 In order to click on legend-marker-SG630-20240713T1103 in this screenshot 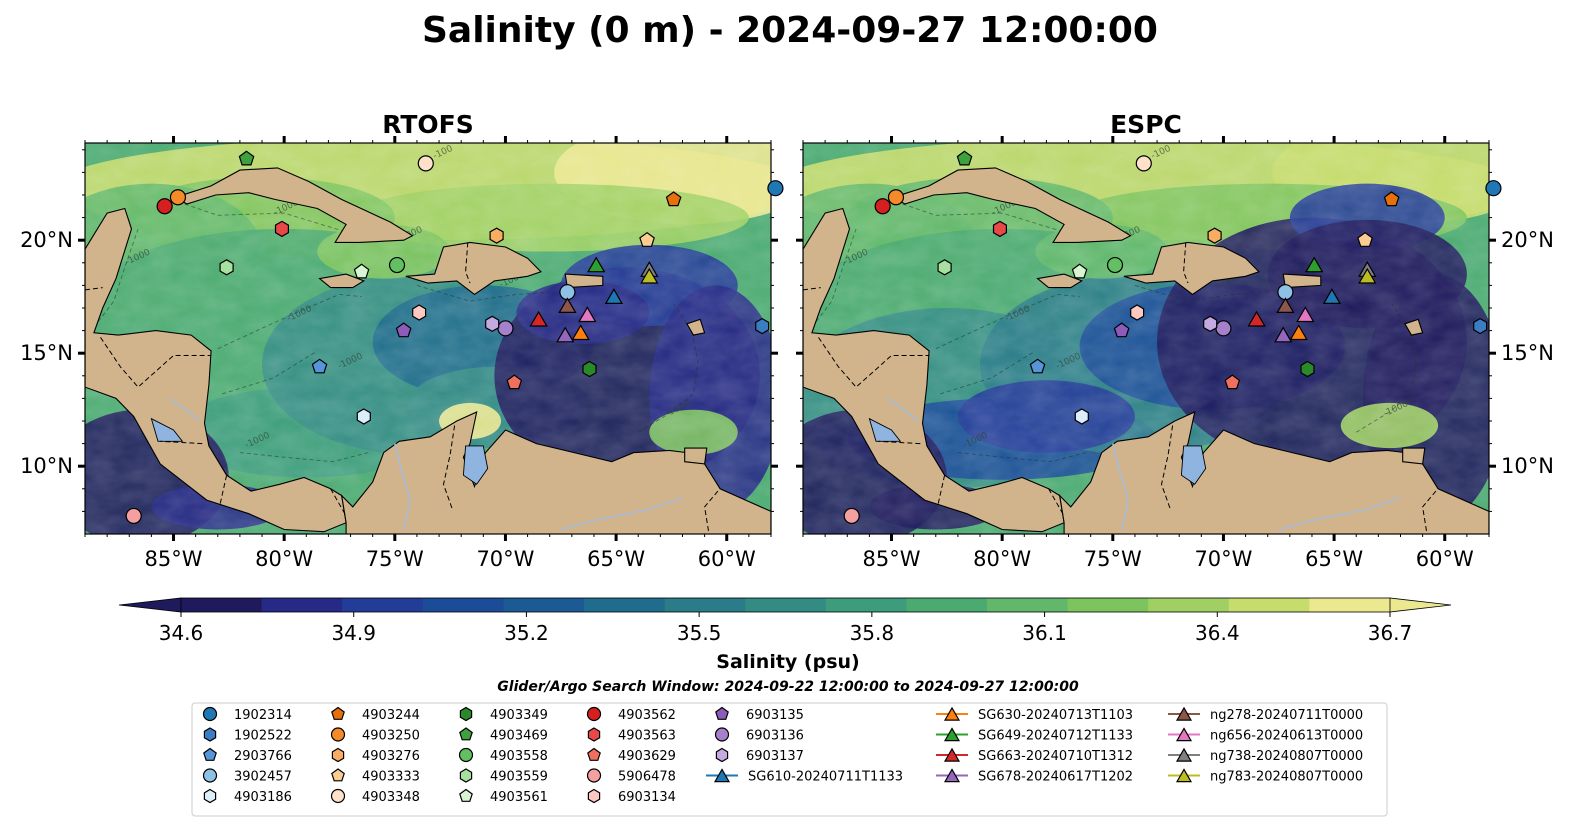, I will do `click(952, 713)`.